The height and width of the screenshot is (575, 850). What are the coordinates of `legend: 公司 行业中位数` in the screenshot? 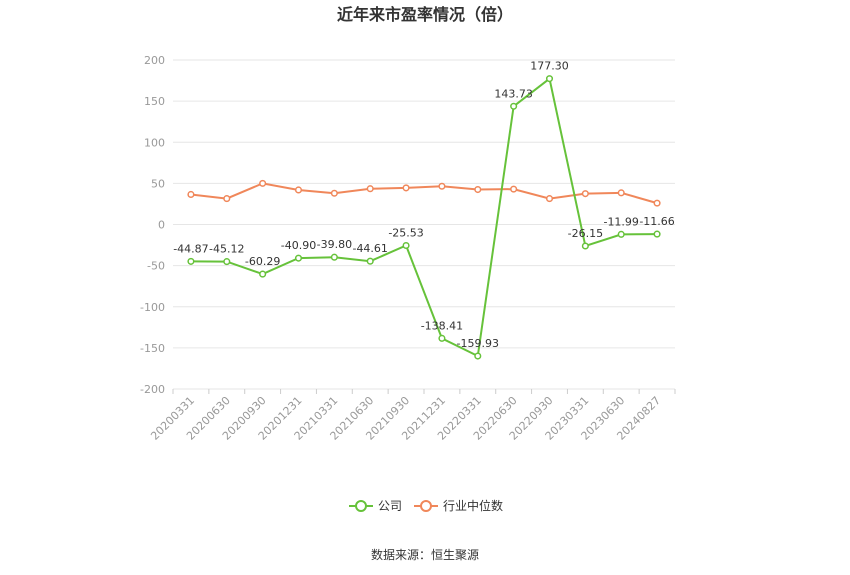 It's located at (426, 505).